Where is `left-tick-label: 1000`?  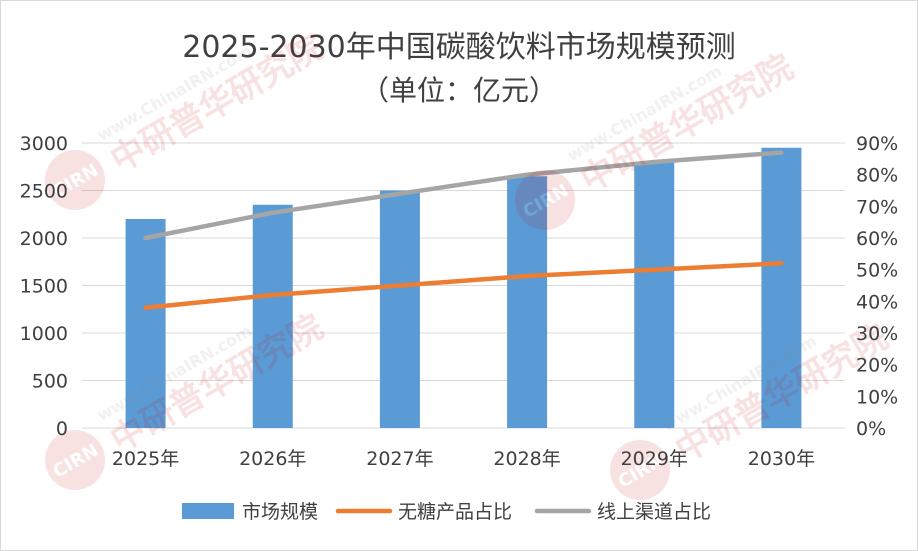 left-tick-label: 1000 is located at coordinates (44, 334).